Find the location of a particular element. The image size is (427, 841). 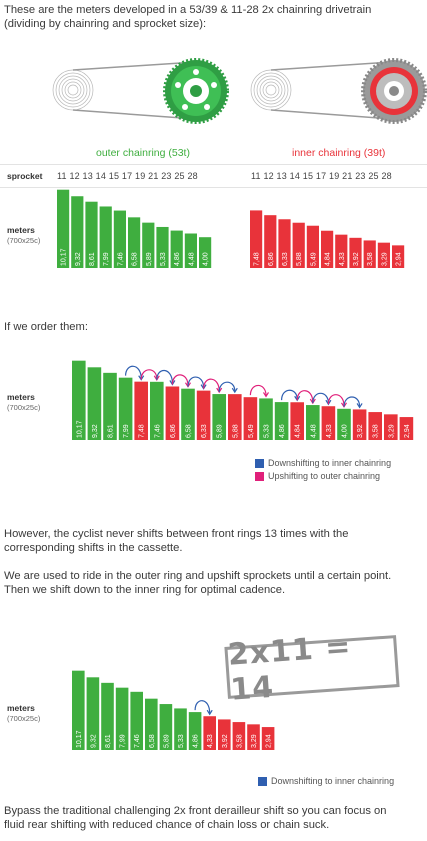

chainring-outer-icon is located at coordinates (196, 91).